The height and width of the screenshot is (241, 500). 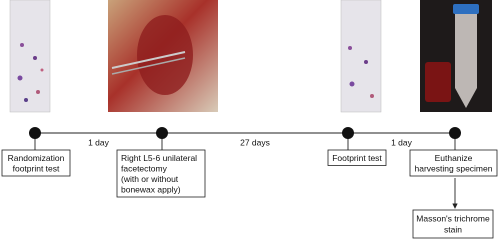 What do you see at coordinates (36, 168) in the screenshot?
I see `event-text: footprint test` at bounding box center [36, 168].